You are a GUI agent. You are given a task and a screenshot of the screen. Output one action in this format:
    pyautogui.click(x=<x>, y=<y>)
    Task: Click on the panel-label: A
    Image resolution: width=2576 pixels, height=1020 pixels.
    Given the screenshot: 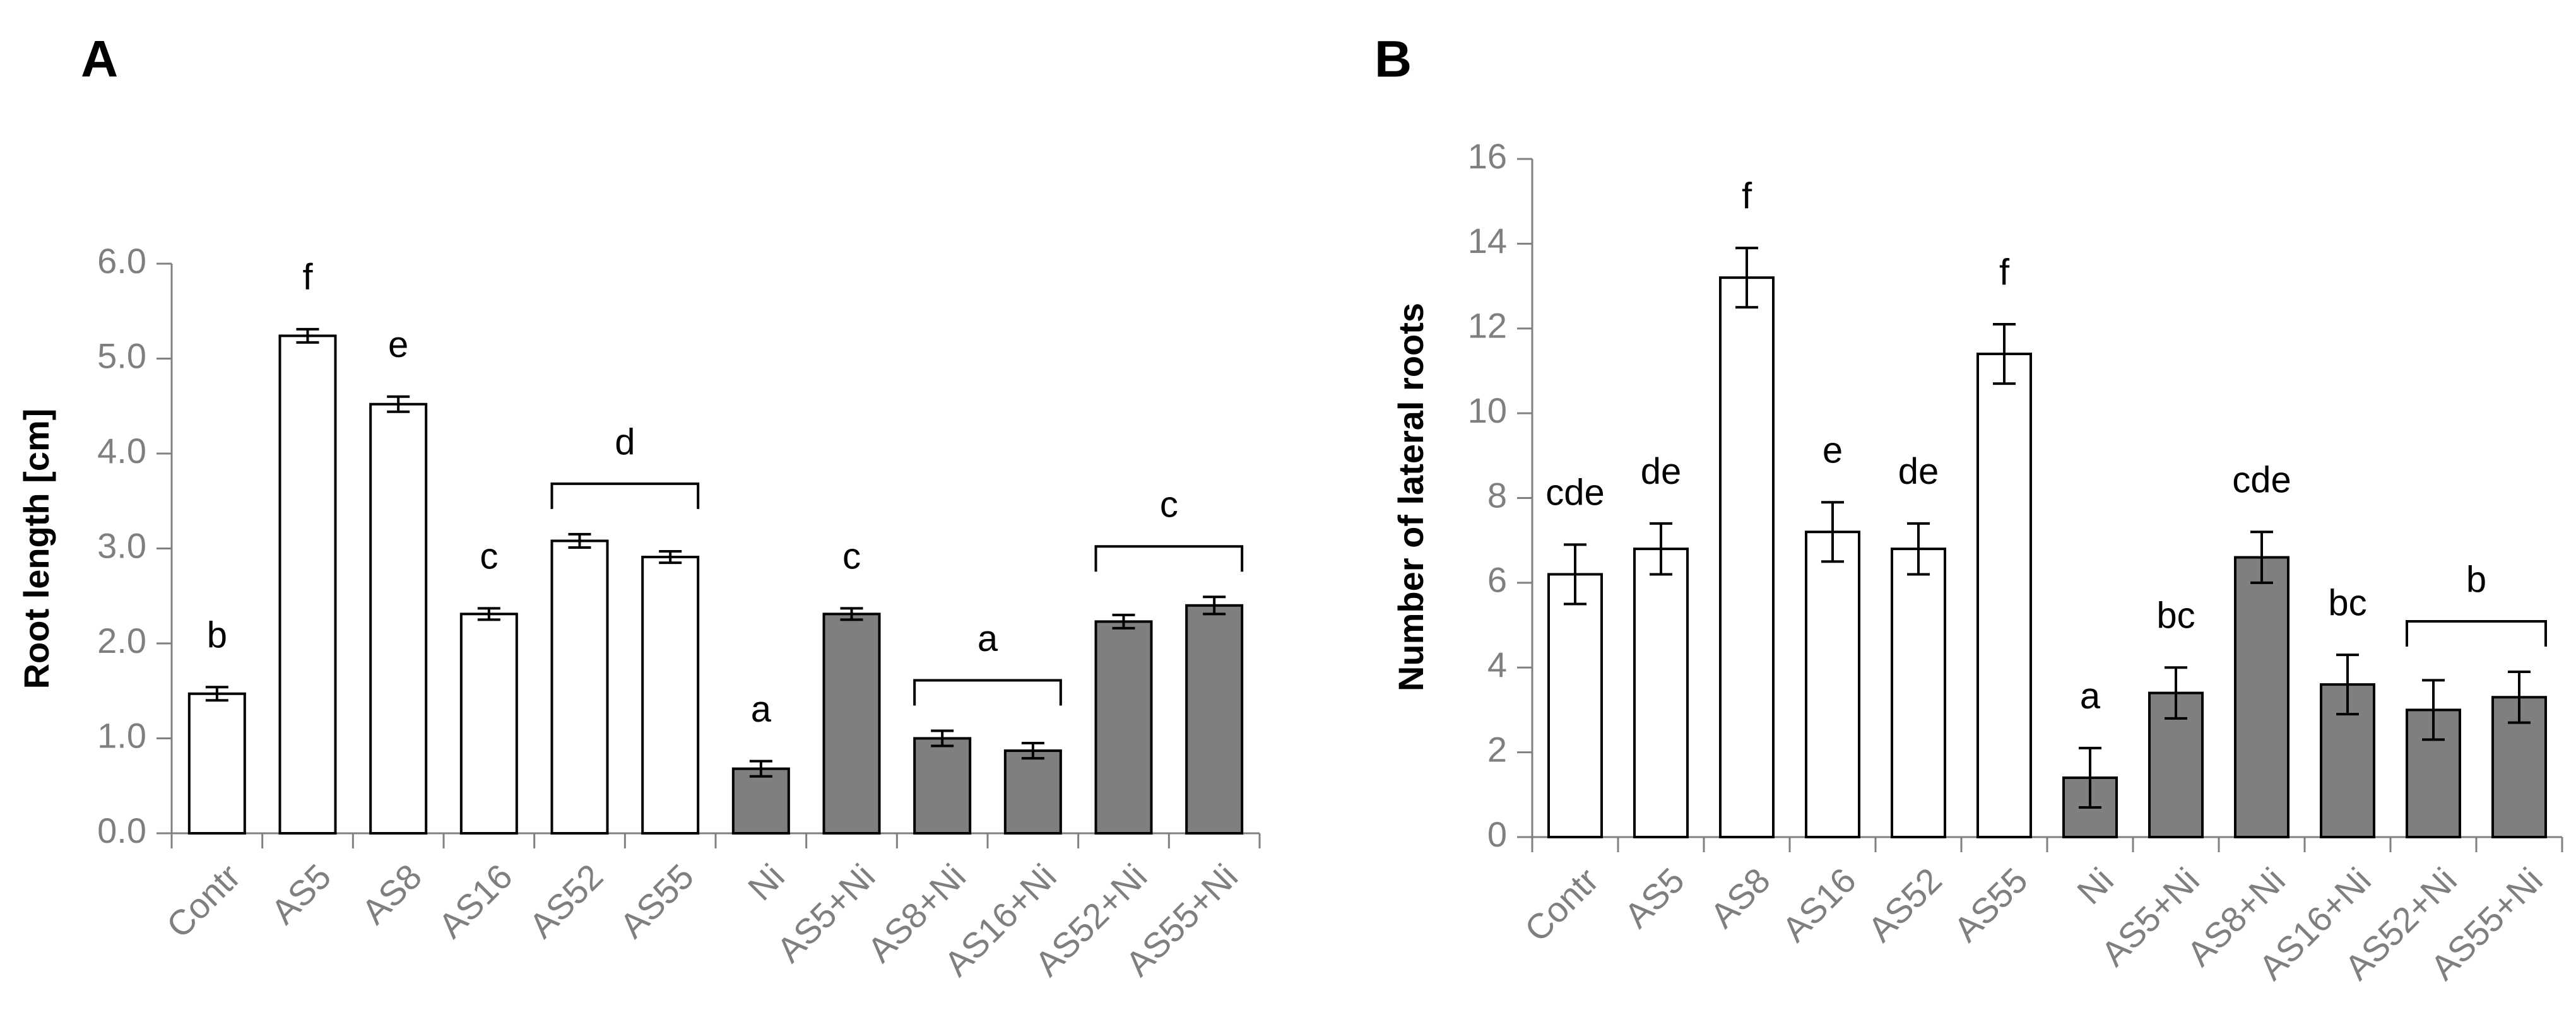 What is the action you would take?
    pyautogui.click(x=99, y=59)
    